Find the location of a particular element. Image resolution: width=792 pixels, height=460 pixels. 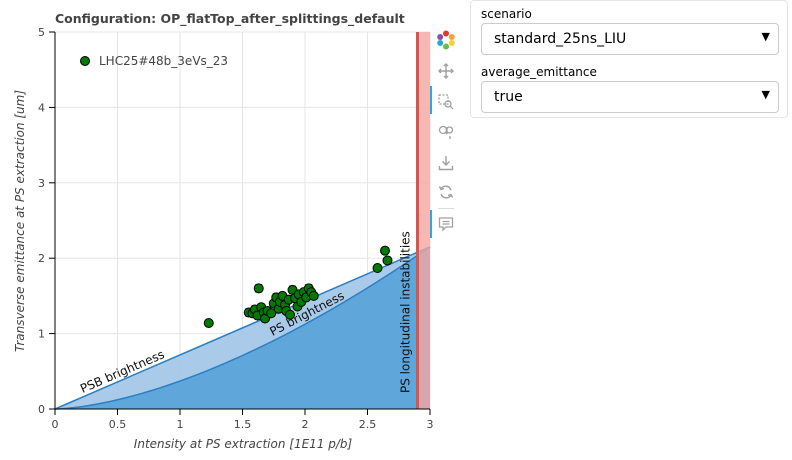

scenario-select: standard_25ns_LIU ▼ is located at coordinates (630, 39).